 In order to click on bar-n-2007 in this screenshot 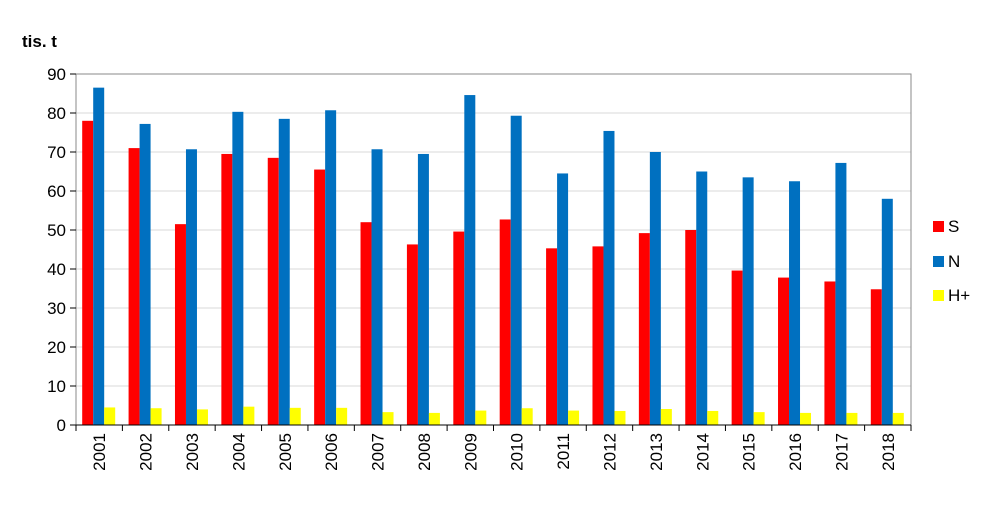, I will do `click(377, 287)`.